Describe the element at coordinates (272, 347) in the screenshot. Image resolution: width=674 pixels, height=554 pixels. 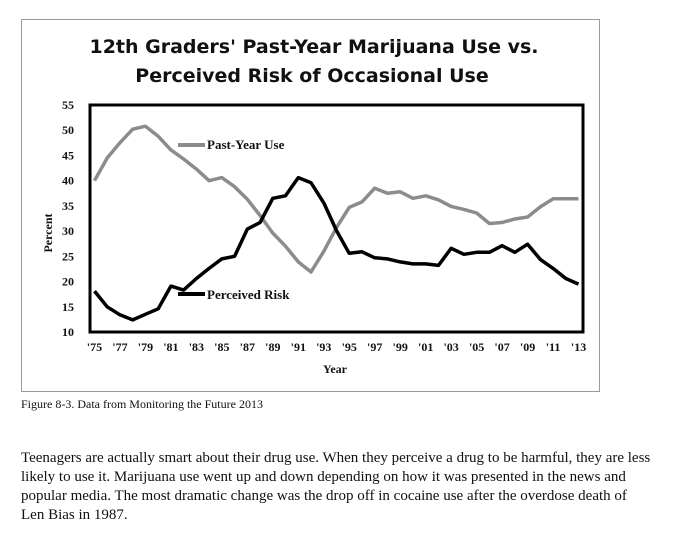
I see `x-tick-label: '89` at that location.